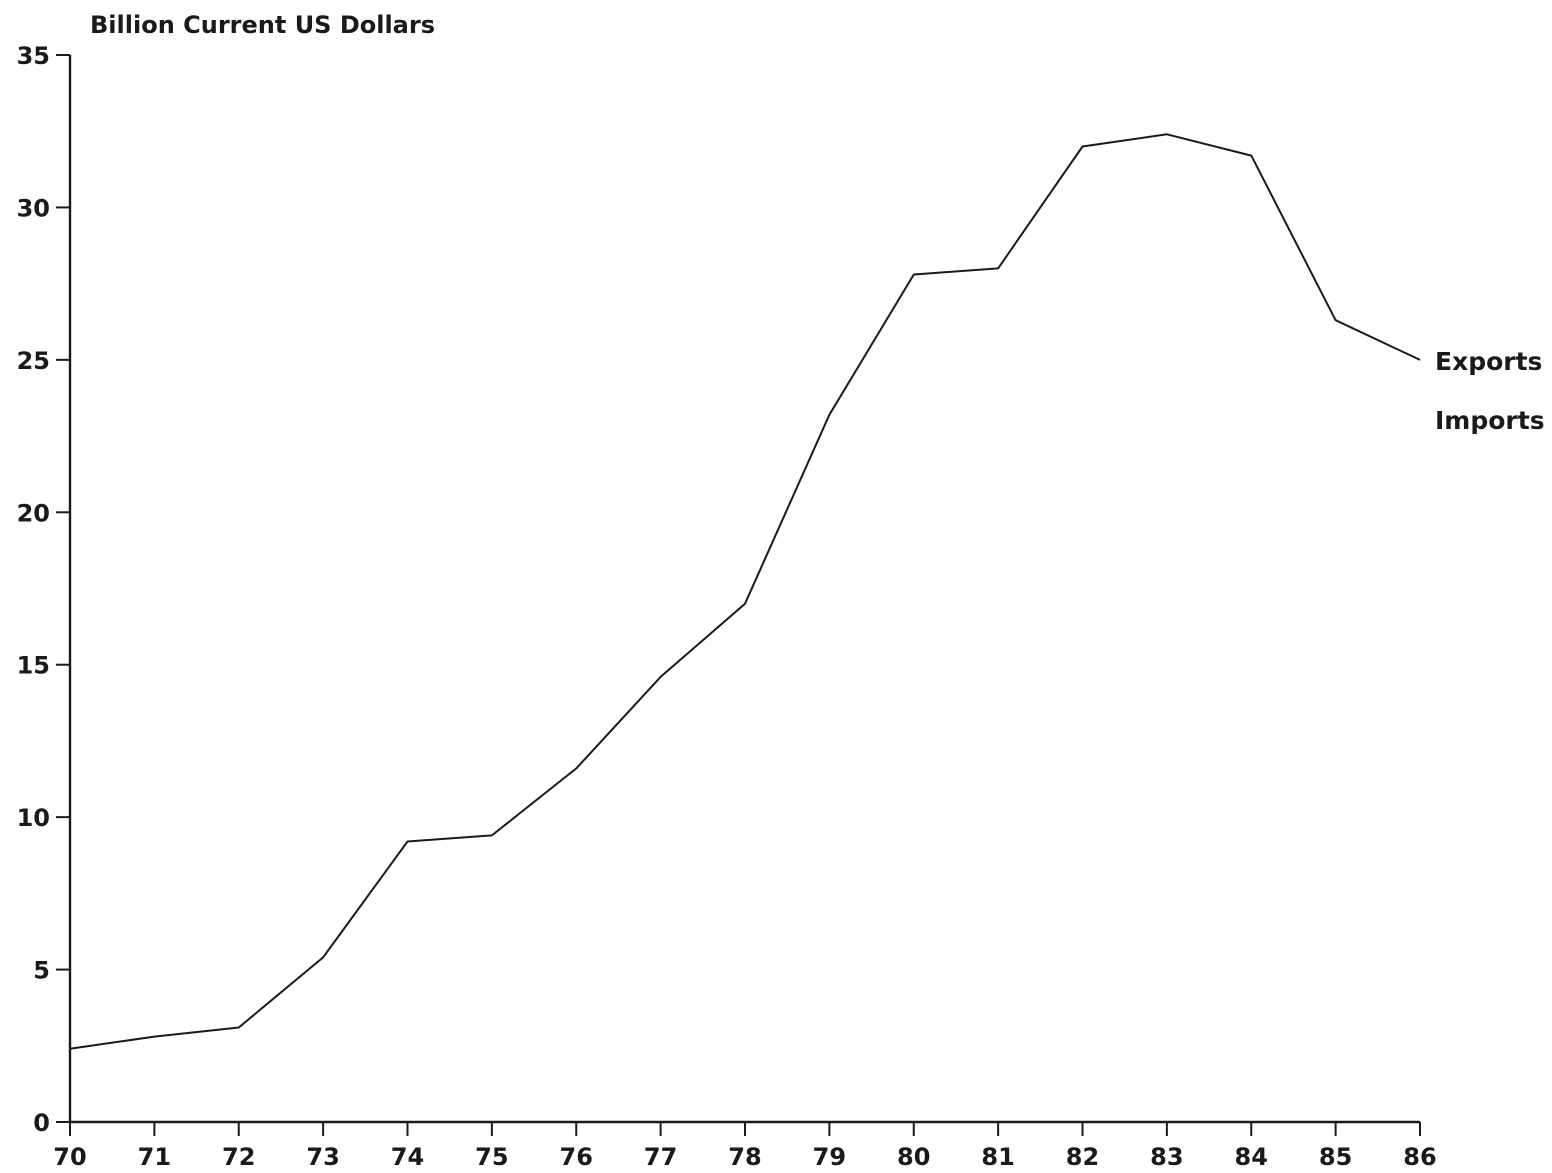  What do you see at coordinates (576, 1157) in the screenshot?
I see `x-tick-label: 76` at bounding box center [576, 1157].